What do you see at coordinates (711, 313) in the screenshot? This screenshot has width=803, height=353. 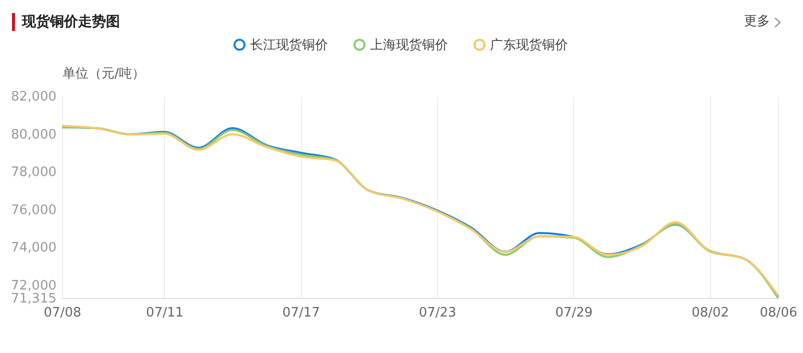 I see `x-tick-label: 08/02` at bounding box center [711, 313].